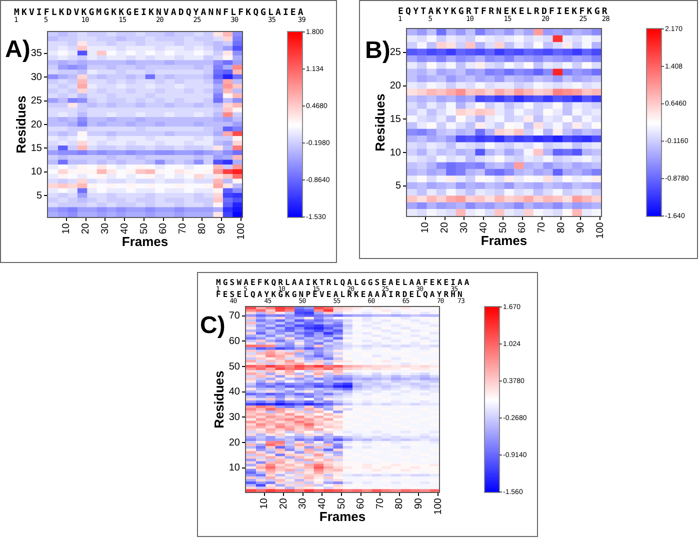  What do you see at coordinates (234, 316) in the screenshot?
I see `y-tick-label: 70` at bounding box center [234, 316].